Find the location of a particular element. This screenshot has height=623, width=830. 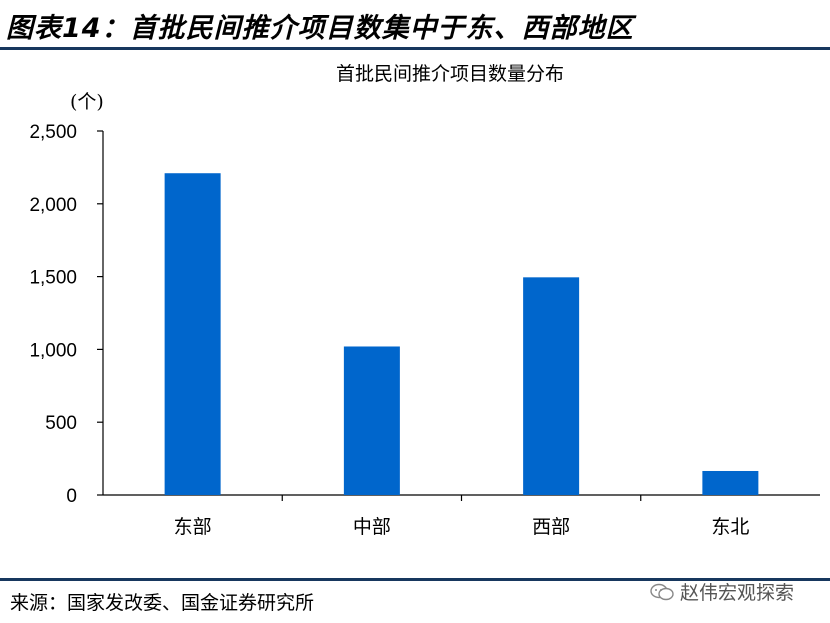

watermark: 赵伟宏观探索 is located at coordinates (722, 591).